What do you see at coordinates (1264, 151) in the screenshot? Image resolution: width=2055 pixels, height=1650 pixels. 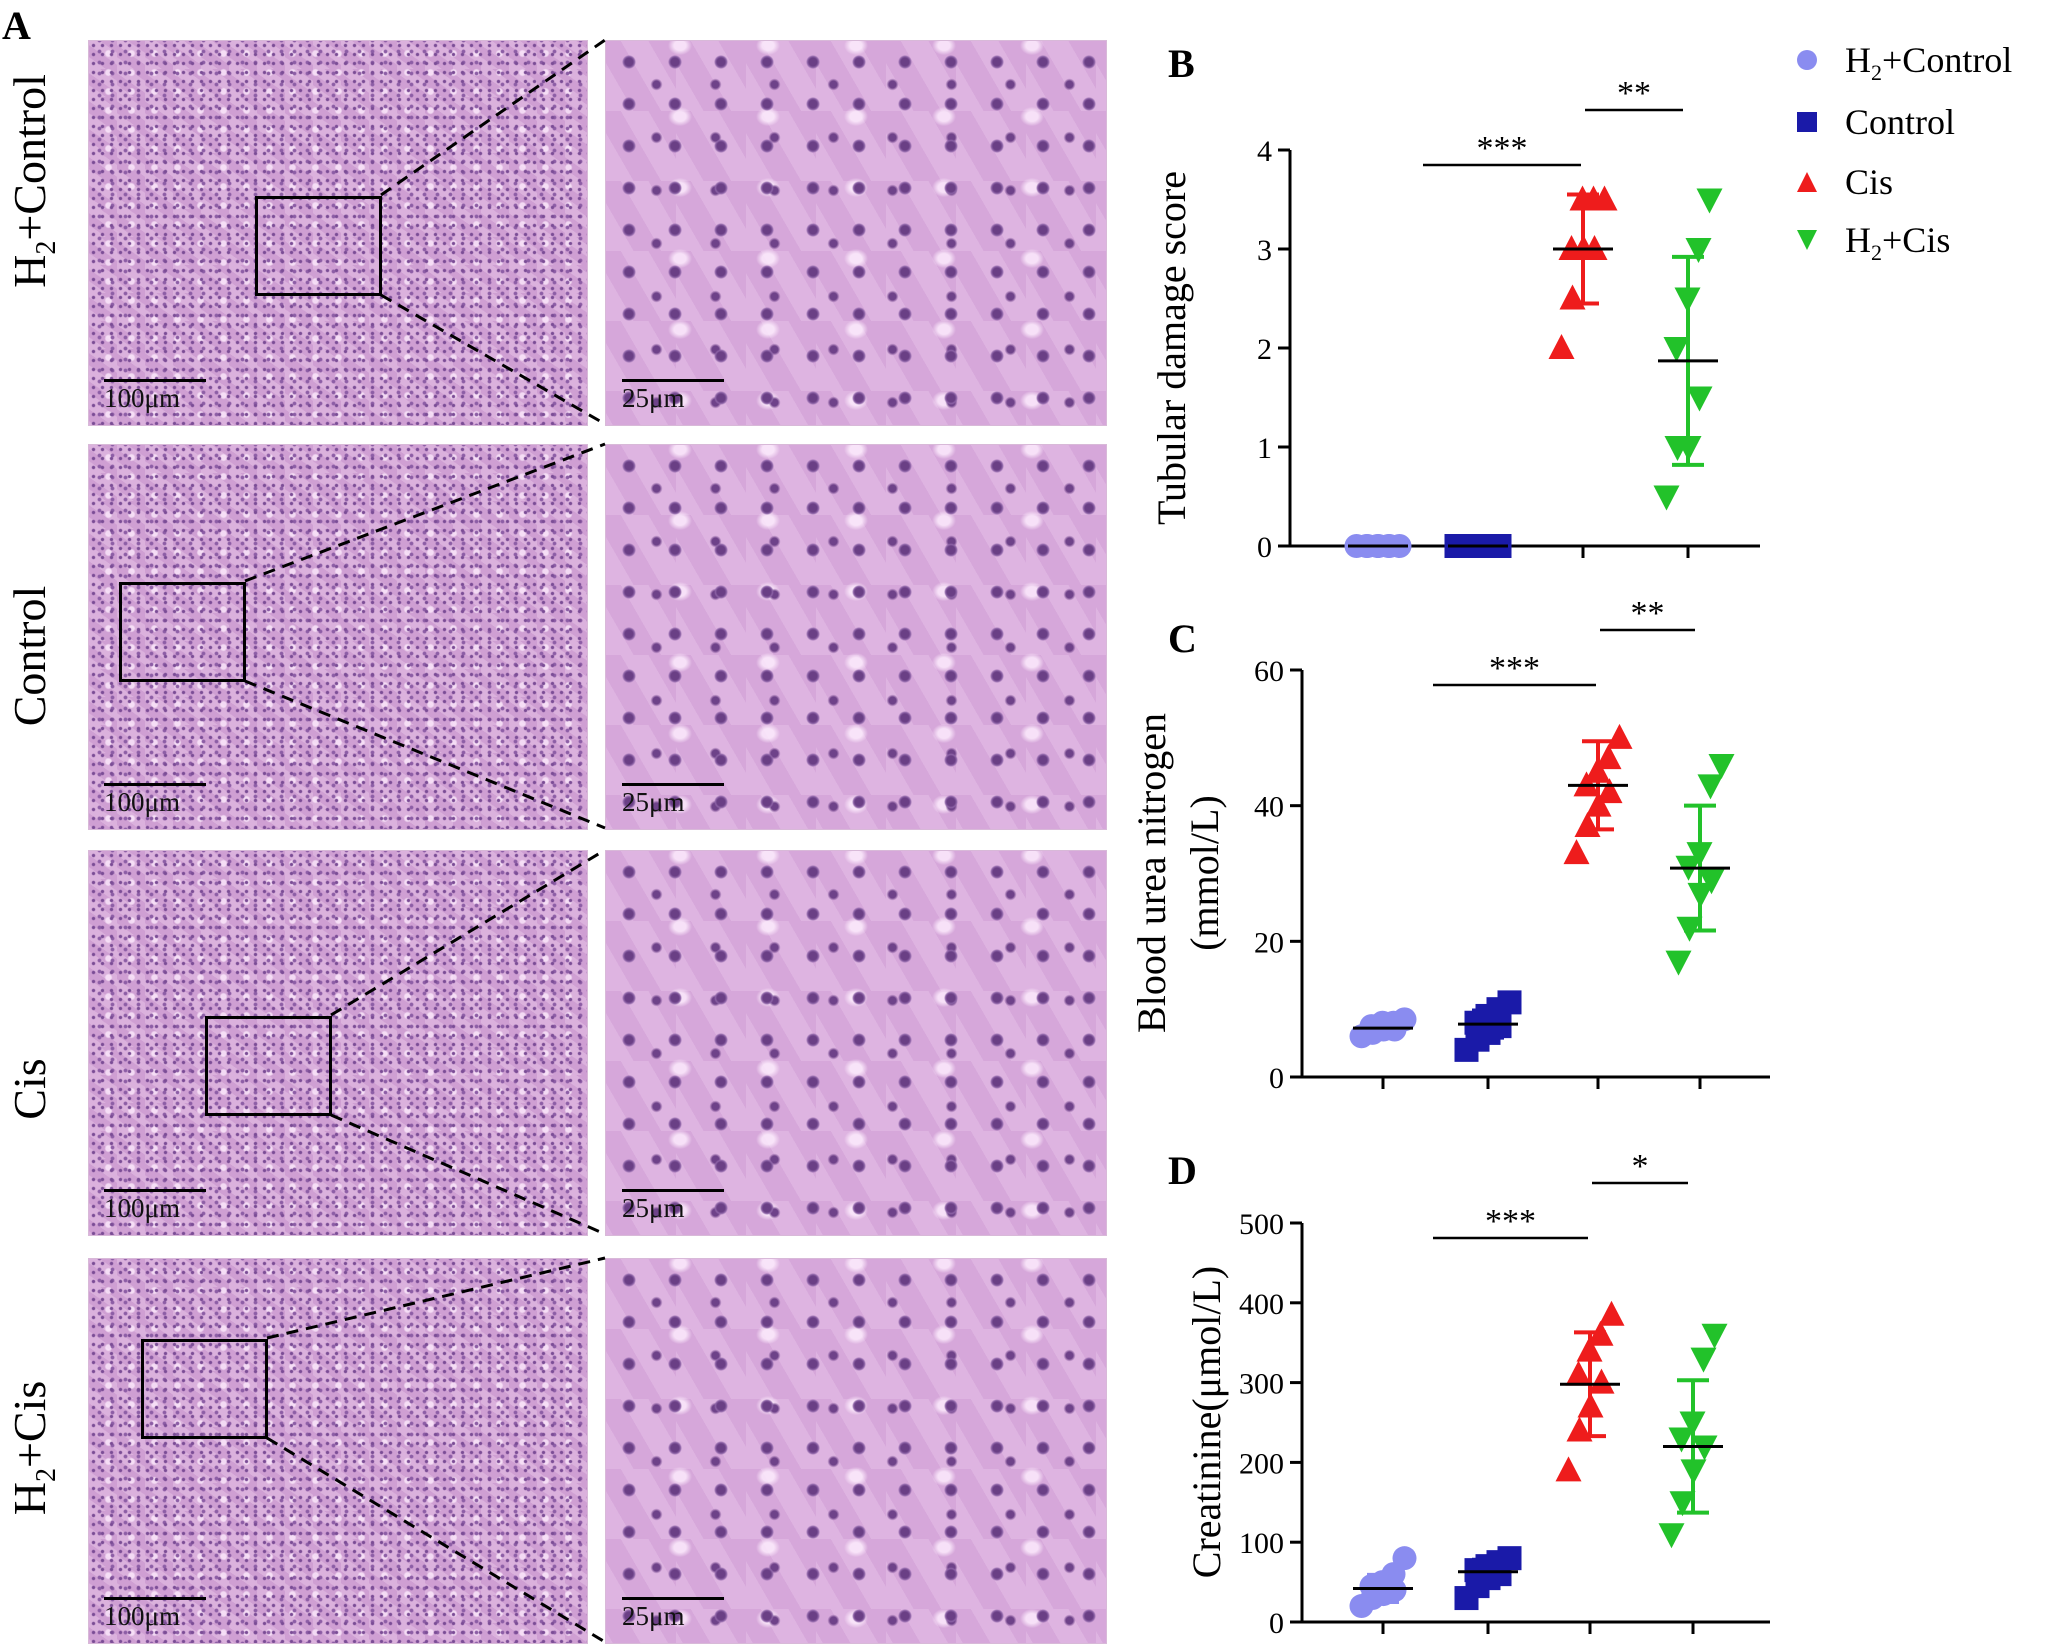 I see `y-tick-label: 4` at bounding box center [1264, 151].